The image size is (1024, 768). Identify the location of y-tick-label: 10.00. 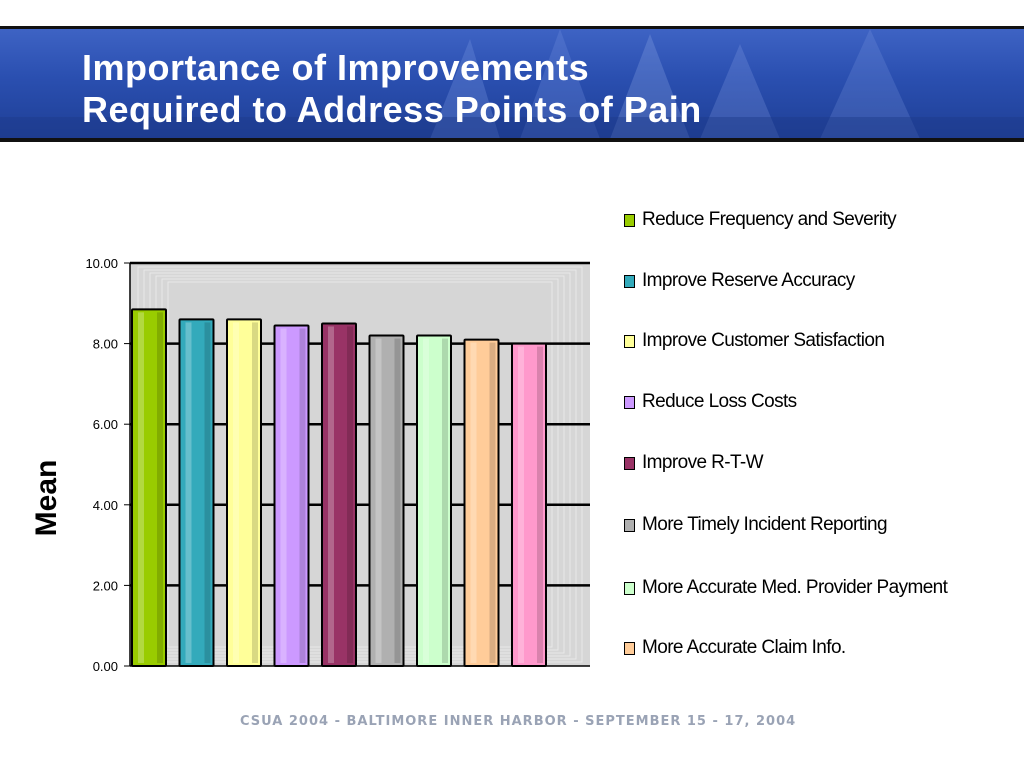
(101, 263).